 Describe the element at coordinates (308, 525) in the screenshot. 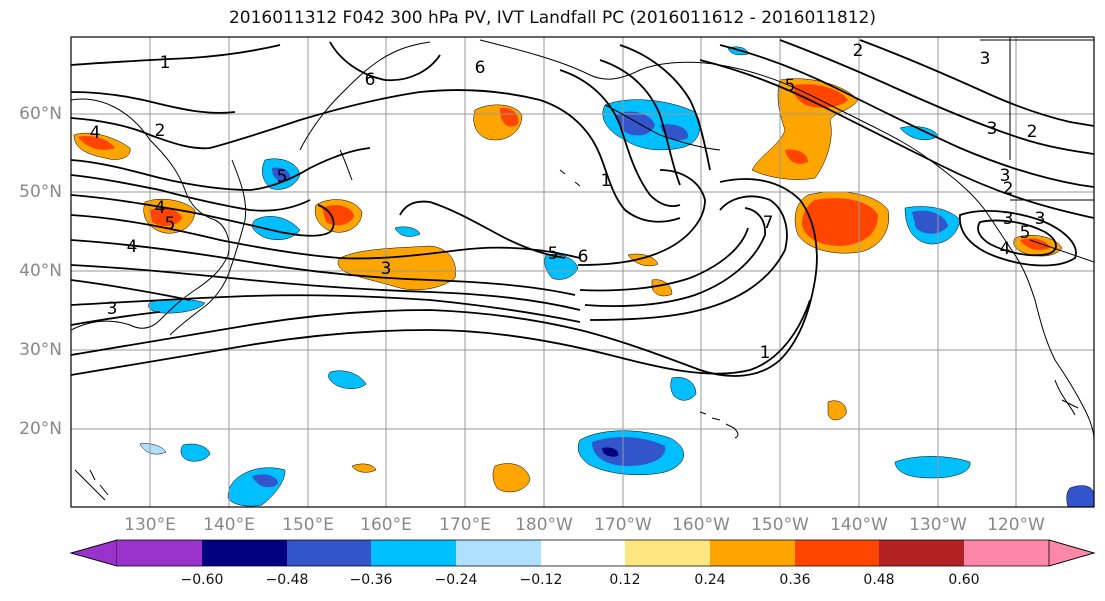

I see `lon-label: 150°E` at that location.